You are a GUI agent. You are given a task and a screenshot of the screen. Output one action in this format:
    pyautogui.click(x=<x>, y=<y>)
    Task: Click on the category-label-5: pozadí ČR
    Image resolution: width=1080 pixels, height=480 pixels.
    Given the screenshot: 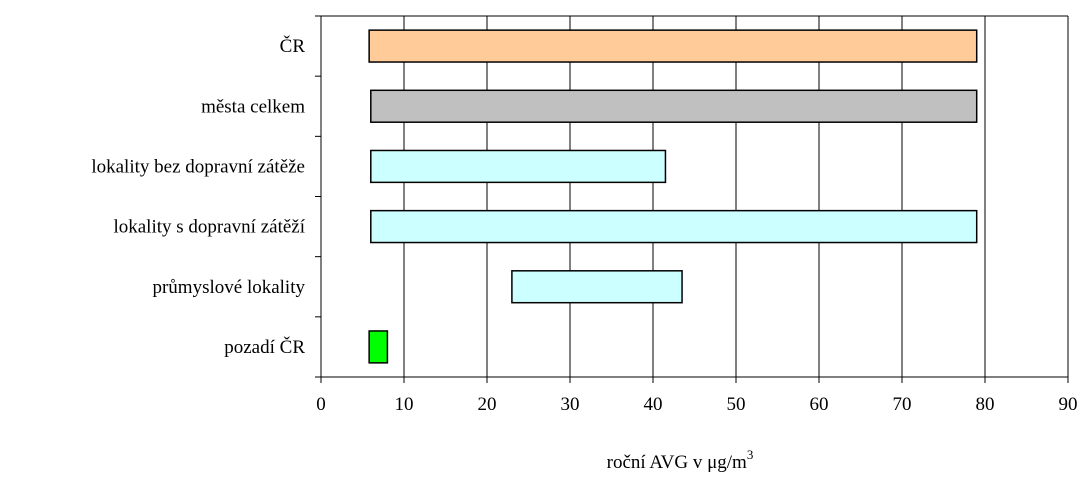 What is the action you would take?
    pyautogui.click(x=264, y=347)
    